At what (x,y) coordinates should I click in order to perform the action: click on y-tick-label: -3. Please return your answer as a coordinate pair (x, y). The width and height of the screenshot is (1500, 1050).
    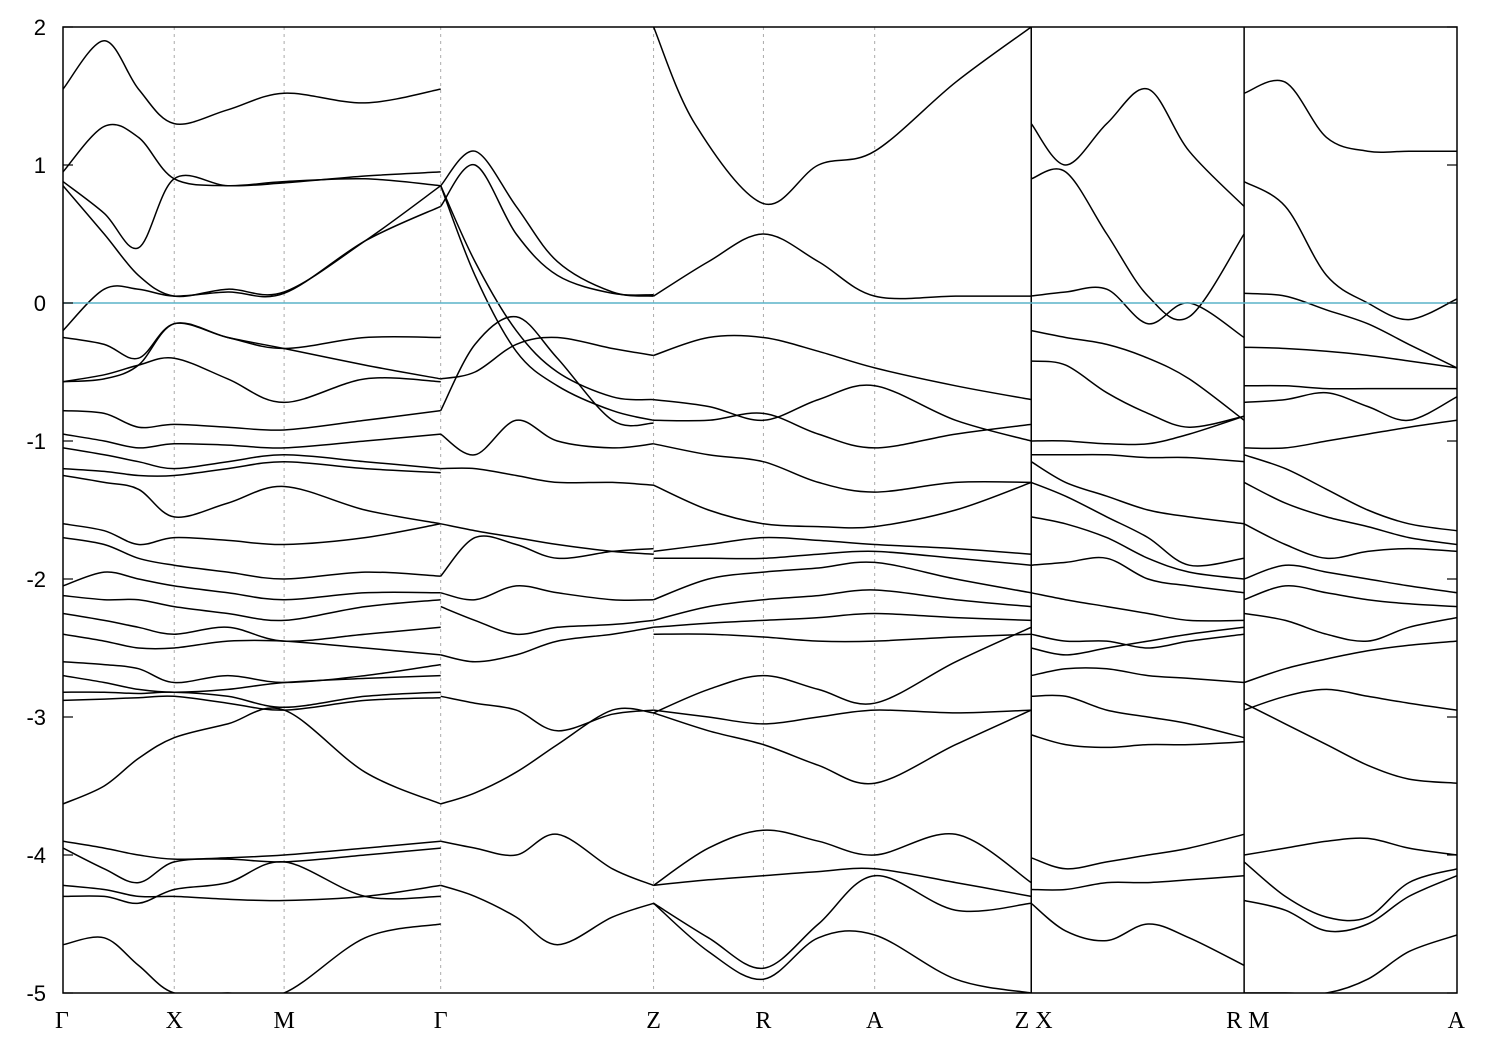
    Looking at the image, I should click on (36, 717).